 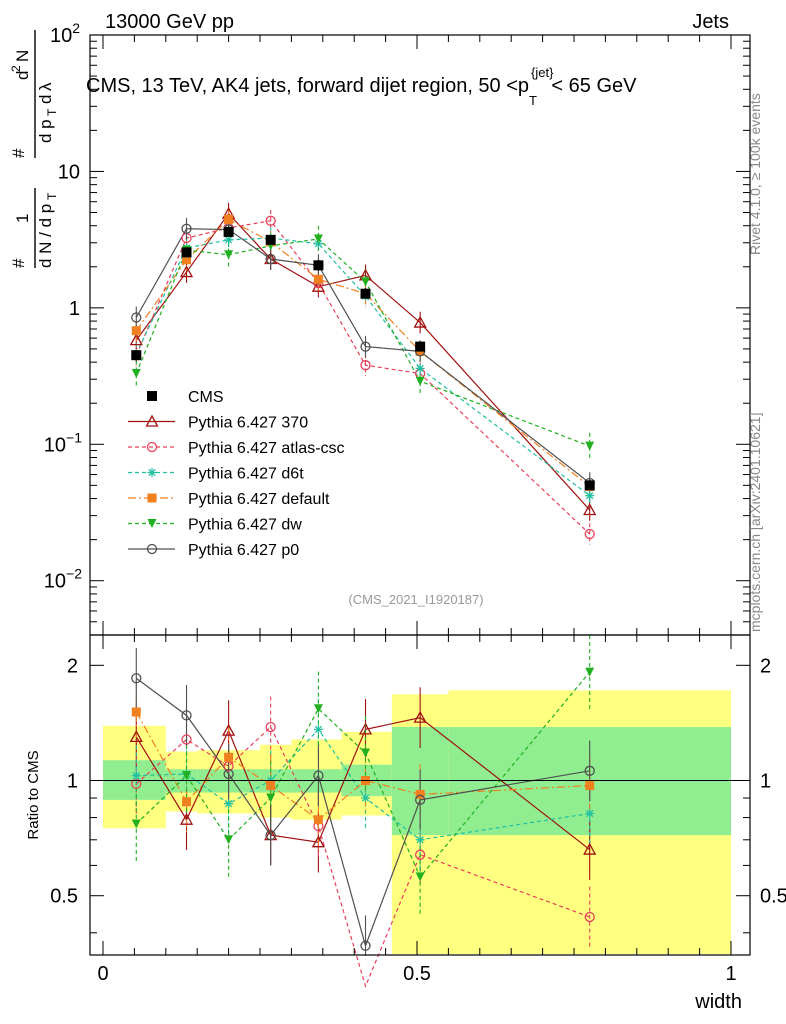 I want to click on ytick-label: 10, so click(x=69, y=172).